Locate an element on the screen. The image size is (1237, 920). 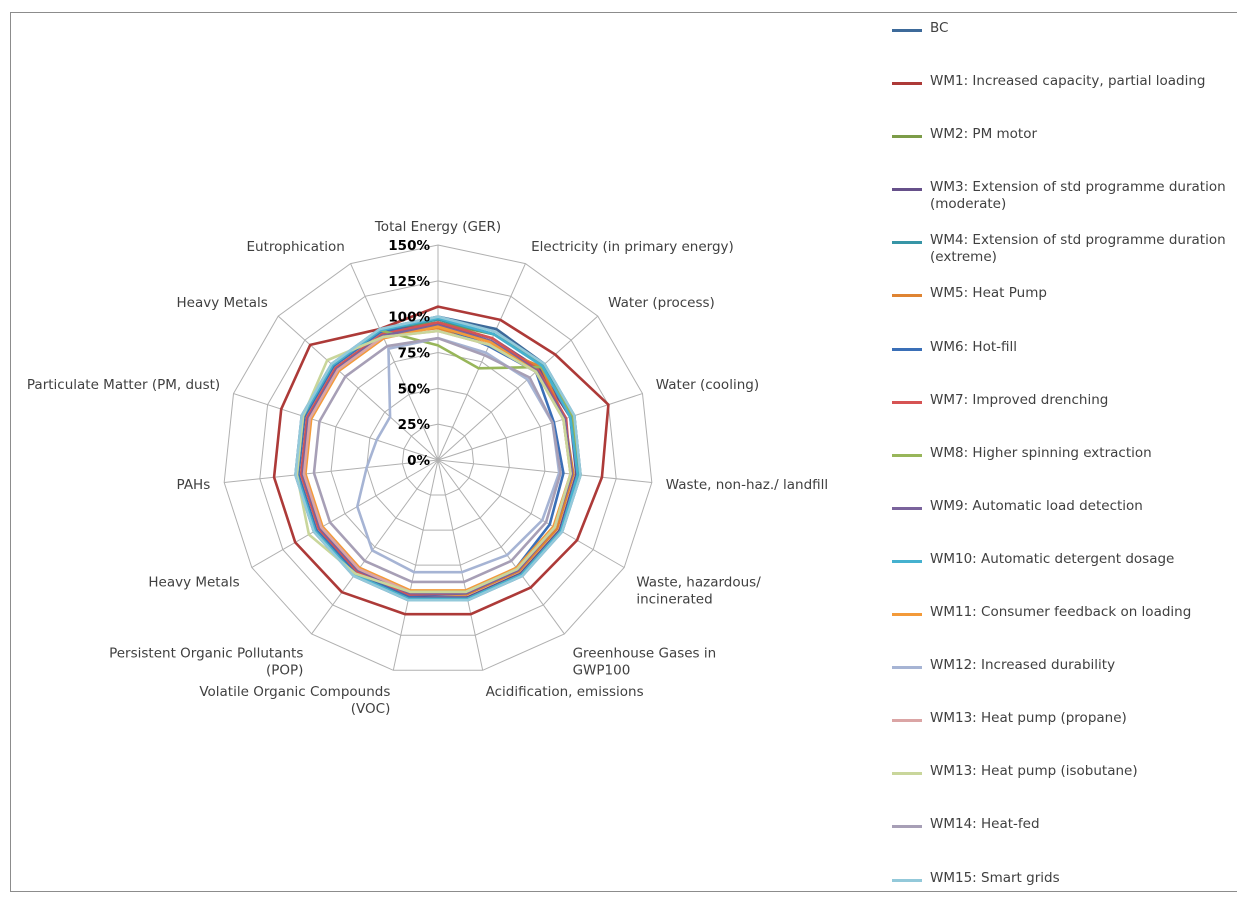
legend-item: WM5: Heat Pump is located at coordinates (1063, 308).